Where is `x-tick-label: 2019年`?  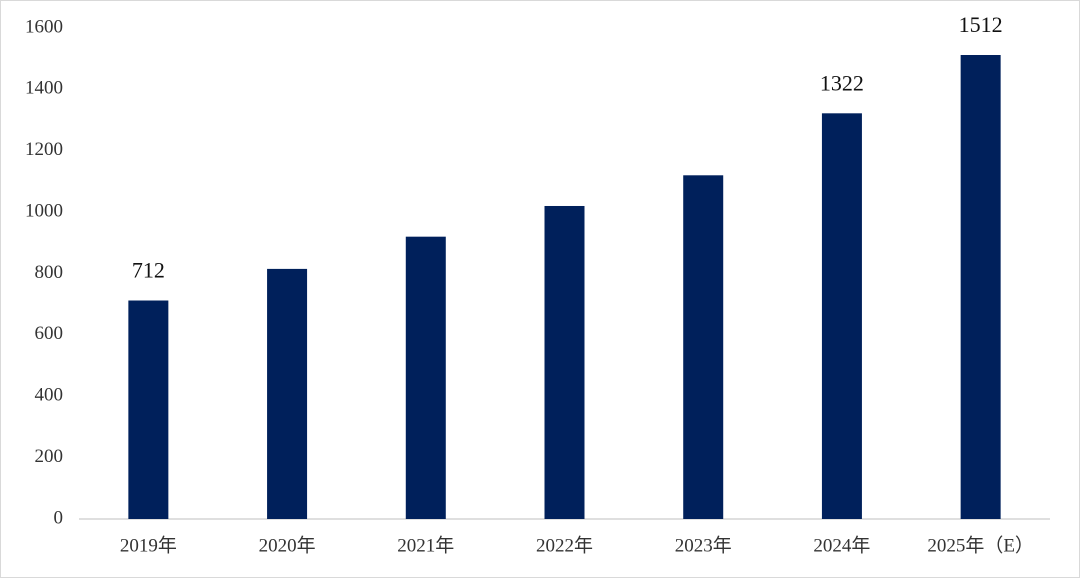 x-tick-label: 2019年 is located at coordinates (148, 545).